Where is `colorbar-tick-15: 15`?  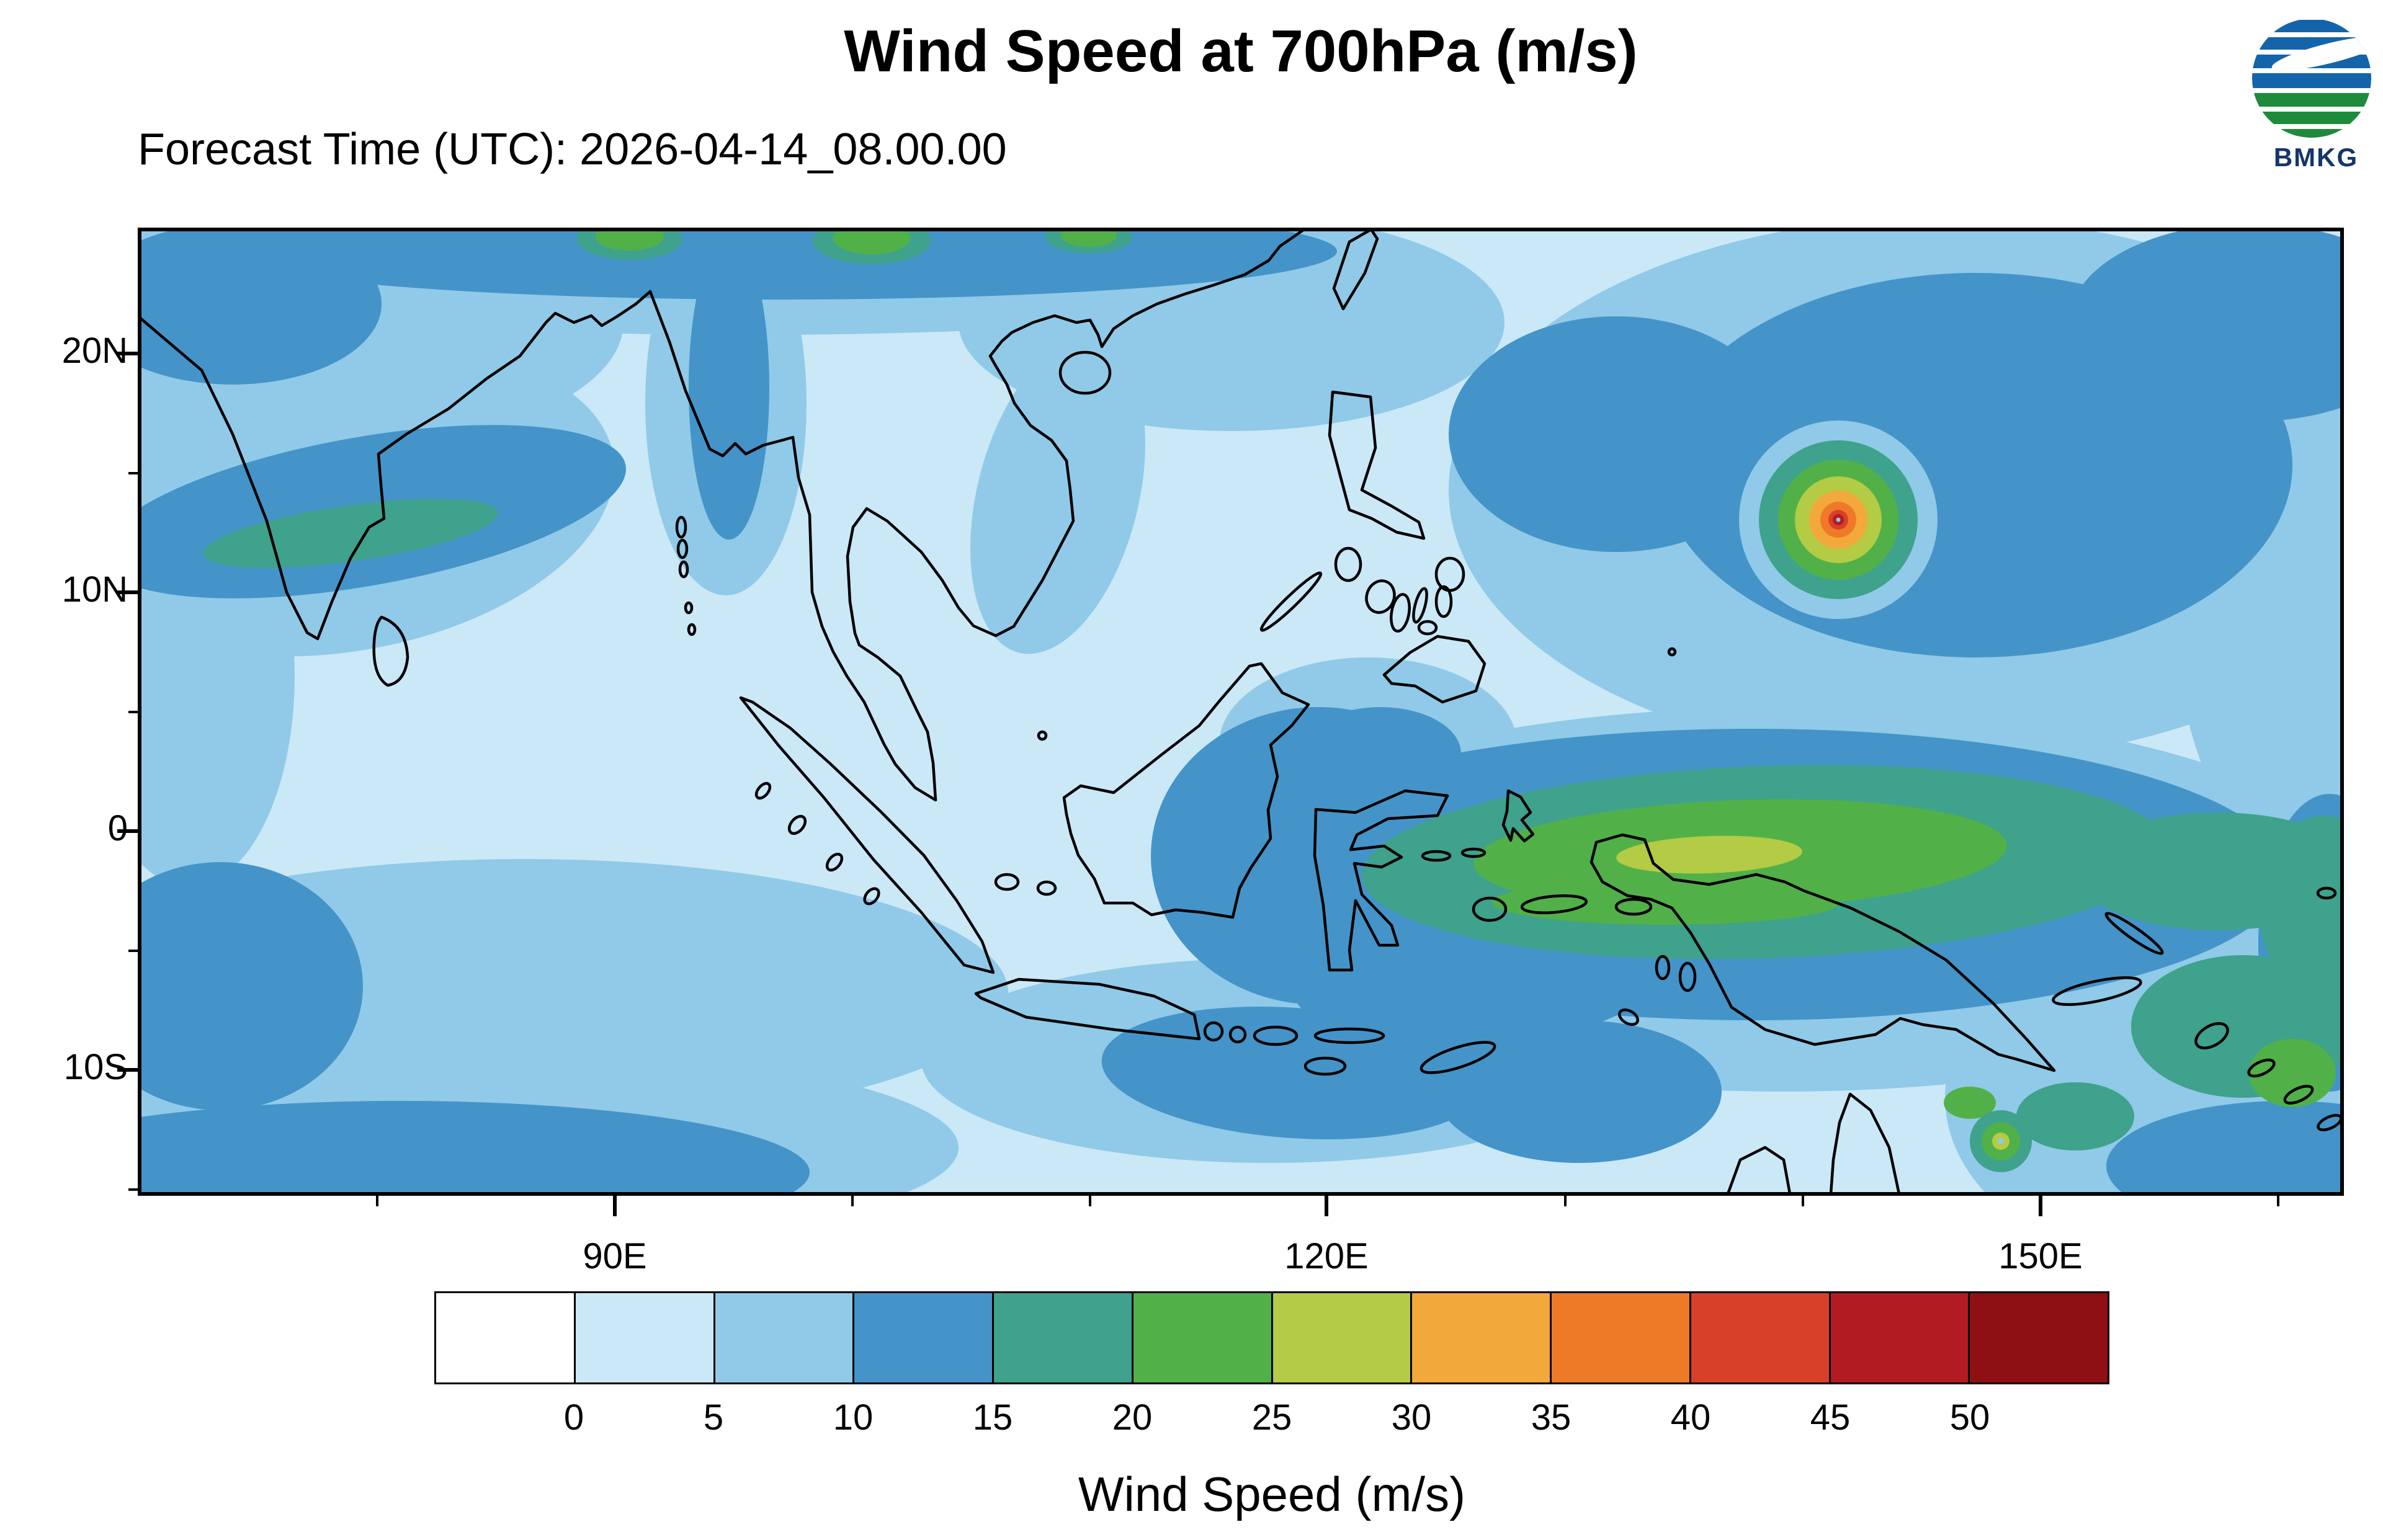
colorbar-tick-15: 15 is located at coordinates (992, 1418).